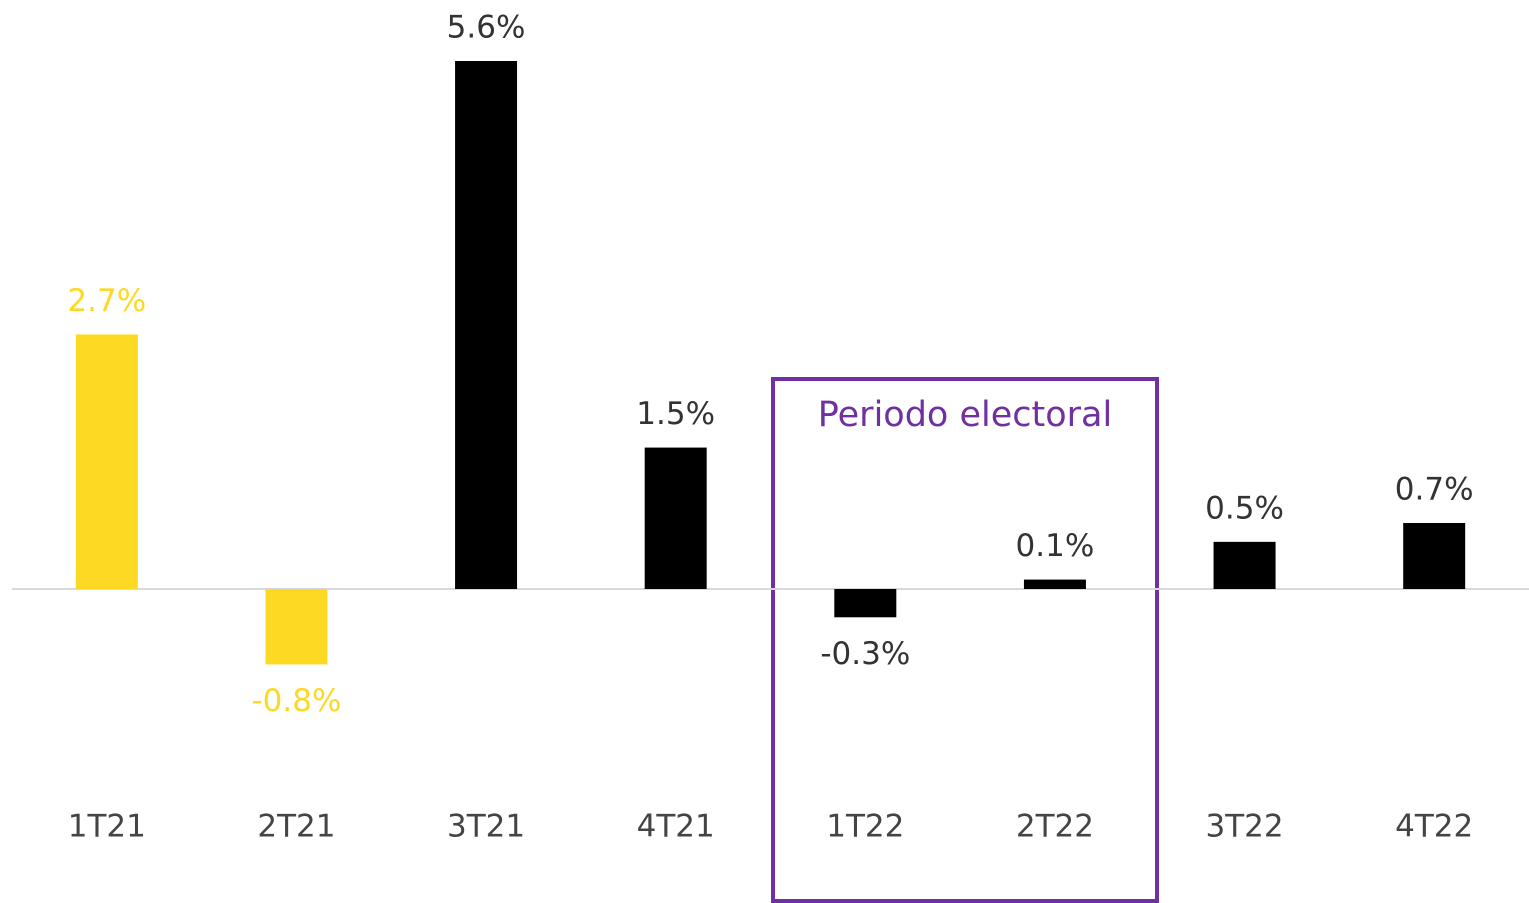 The width and height of the screenshot is (1529, 903). Describe the element at coordinates (486, 827) in the screenshot. I see `x-tick-label: 3T21` at that location.